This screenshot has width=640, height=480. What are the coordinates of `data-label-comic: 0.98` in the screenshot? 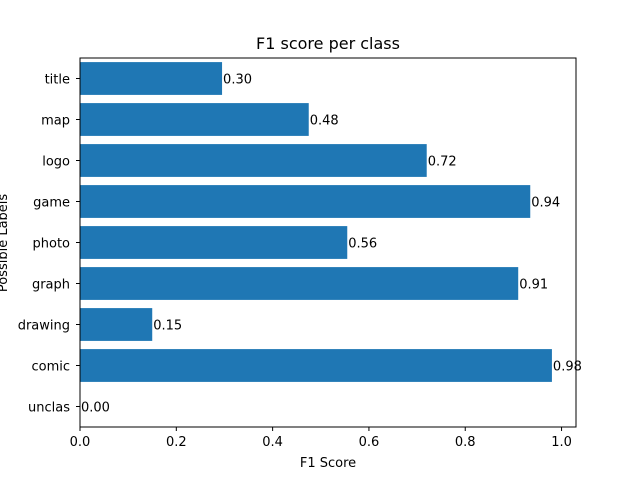 It's located at (567, 367).